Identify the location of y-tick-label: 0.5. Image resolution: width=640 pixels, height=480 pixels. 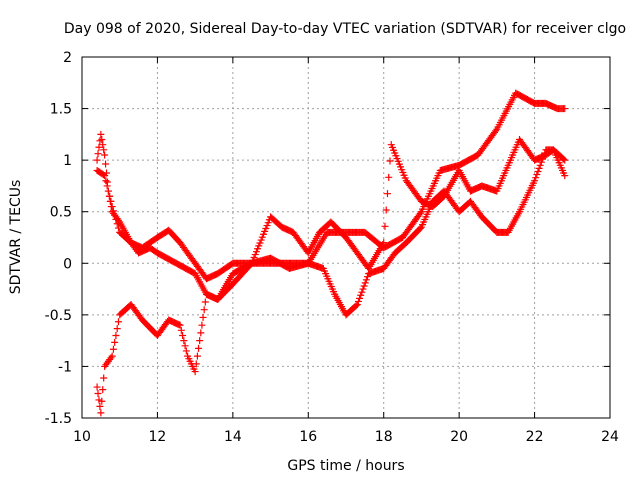
(61, 213).